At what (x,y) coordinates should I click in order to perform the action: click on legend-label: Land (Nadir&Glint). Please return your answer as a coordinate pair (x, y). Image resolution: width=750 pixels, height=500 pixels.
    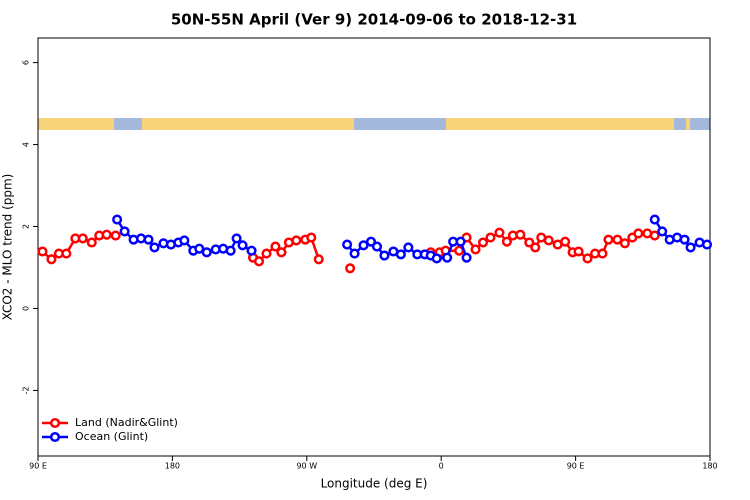
    Looking at the image, I should click on (126, 422).